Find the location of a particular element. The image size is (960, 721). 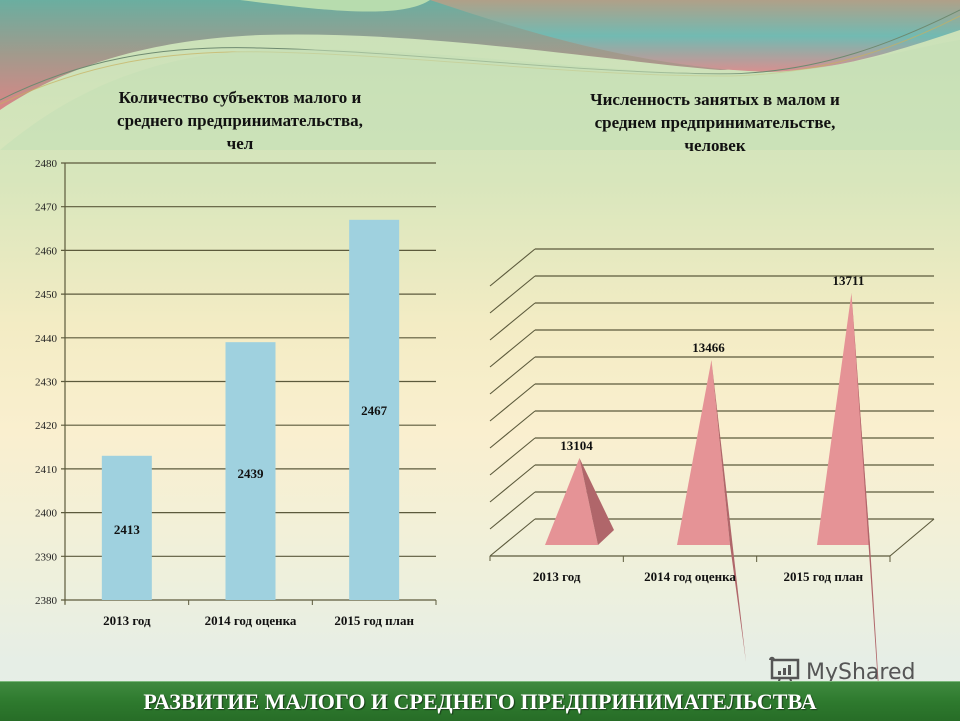

right-chart-title-line1: Численность занятых в малом и is located at coordinates (715, 99).